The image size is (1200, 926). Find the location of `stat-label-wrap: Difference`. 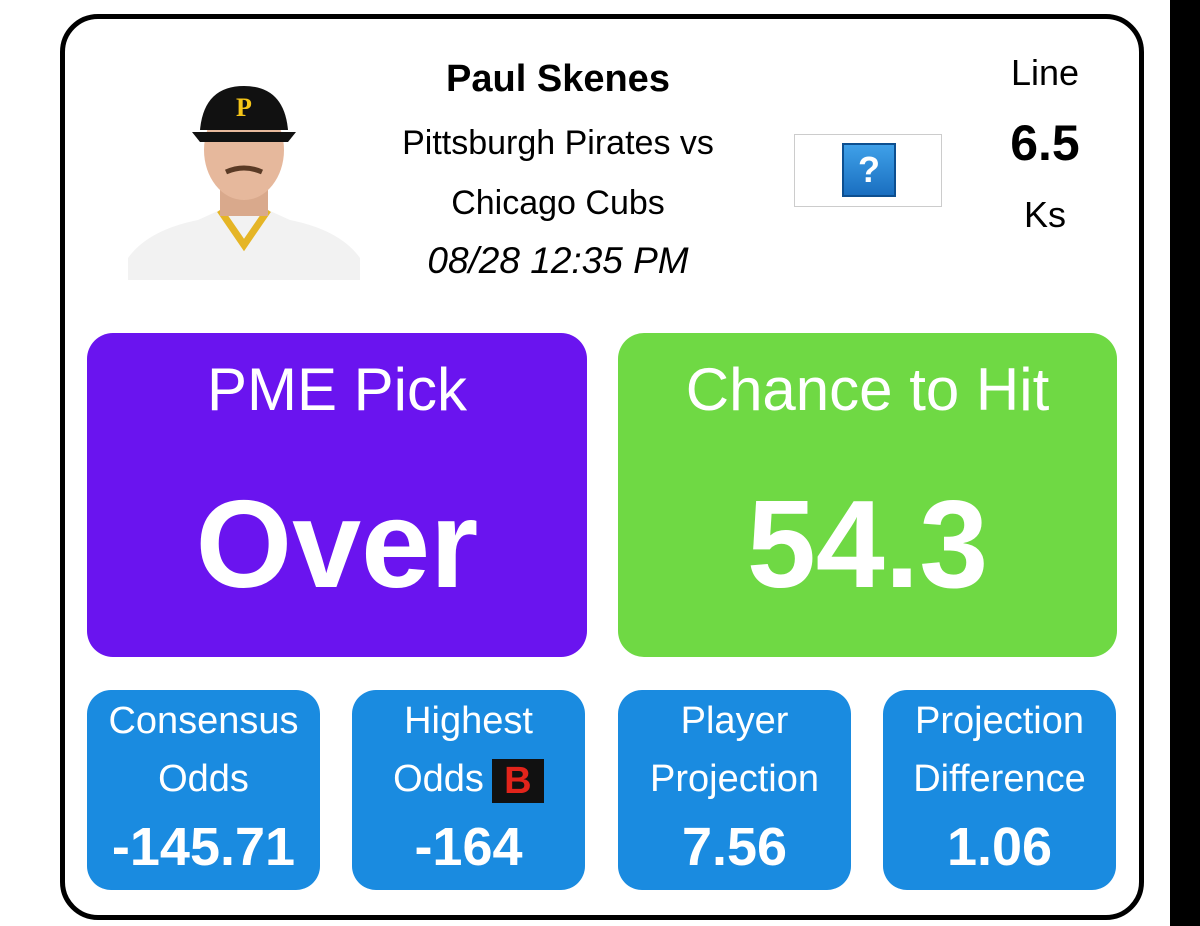

stat-label-wrap: Difference is located at coordinates (999, 779).